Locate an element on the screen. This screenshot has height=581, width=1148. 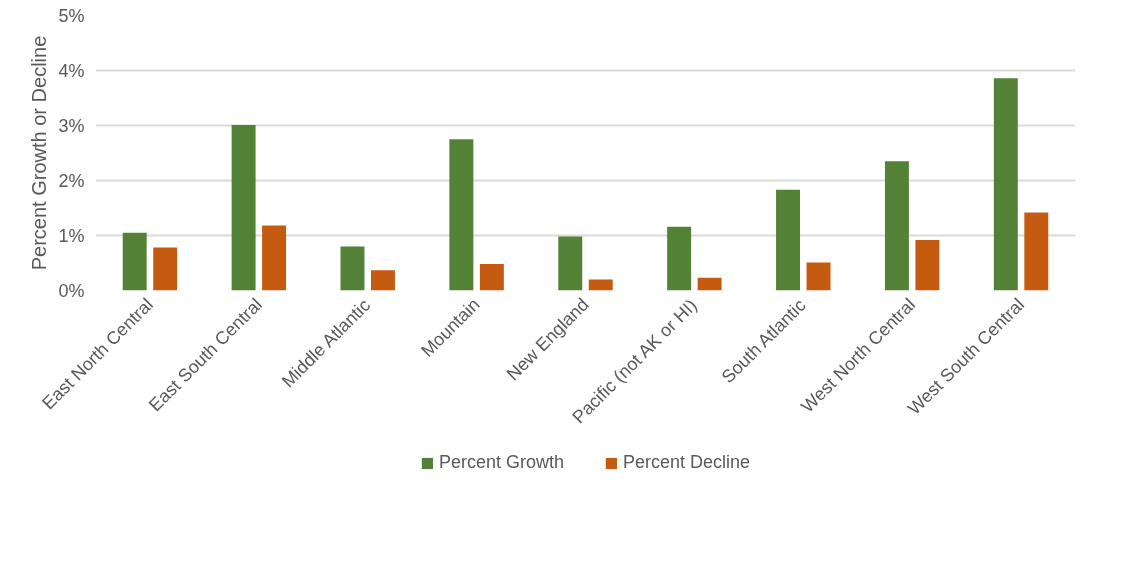
y-tick-label: 5% is located at coordinates (71, 15).